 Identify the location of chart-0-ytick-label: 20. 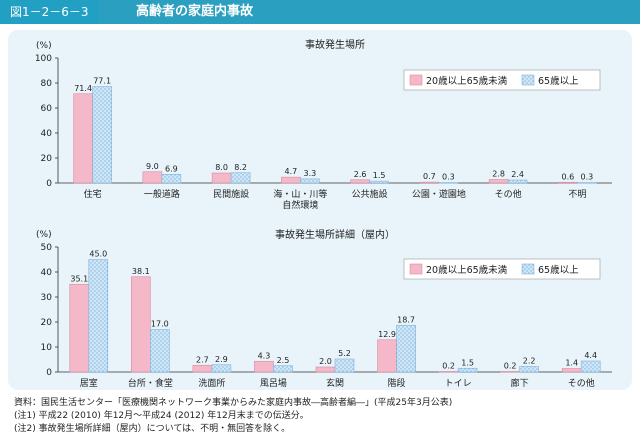
(47, 159).